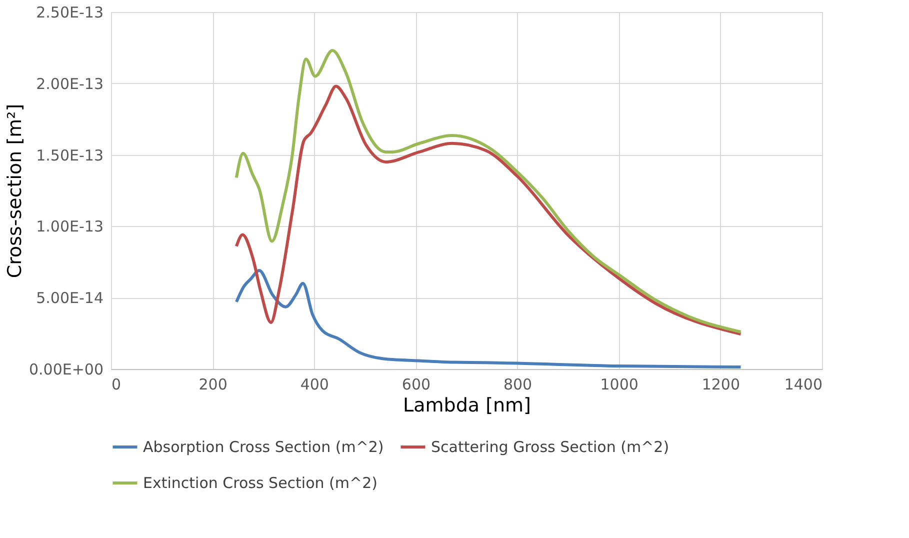 The image size is (909, 538). I want to click on y-tick-label: 1.00E-13, so click(70, 227).